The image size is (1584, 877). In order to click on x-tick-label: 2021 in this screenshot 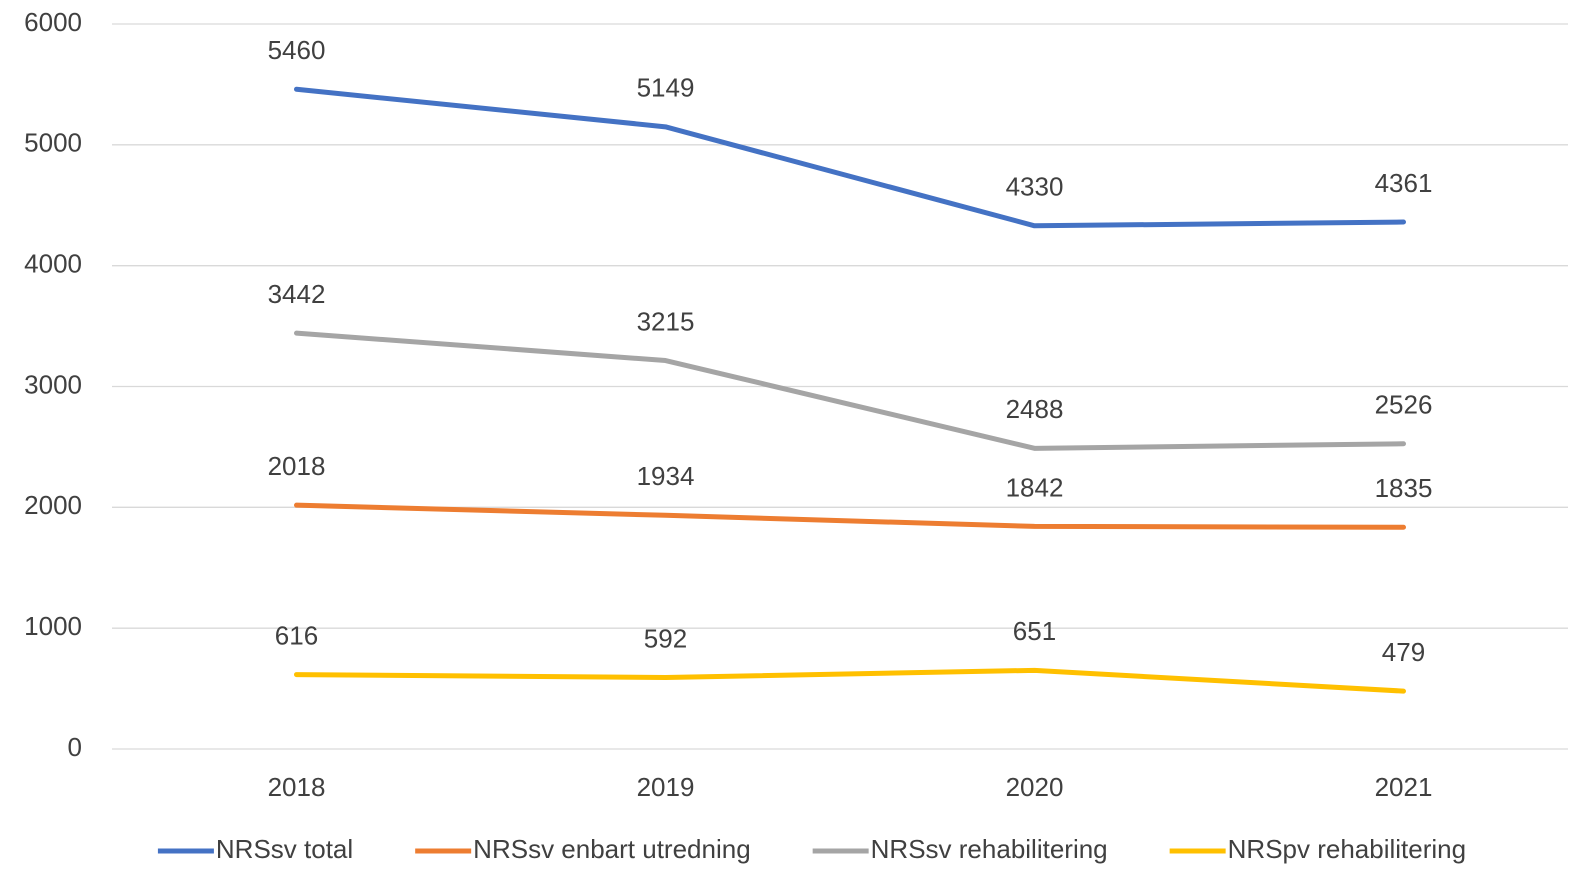, I will do `click(1404, 787)`.